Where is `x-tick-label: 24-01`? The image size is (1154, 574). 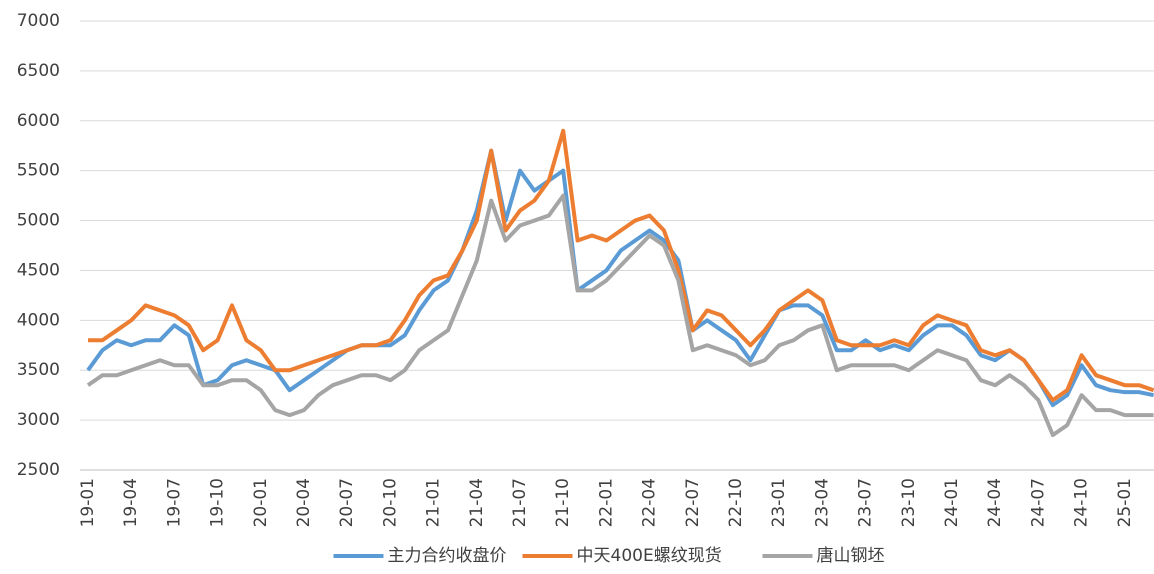
x-tick-label: 24-01 is located at coordinates (952, 502).